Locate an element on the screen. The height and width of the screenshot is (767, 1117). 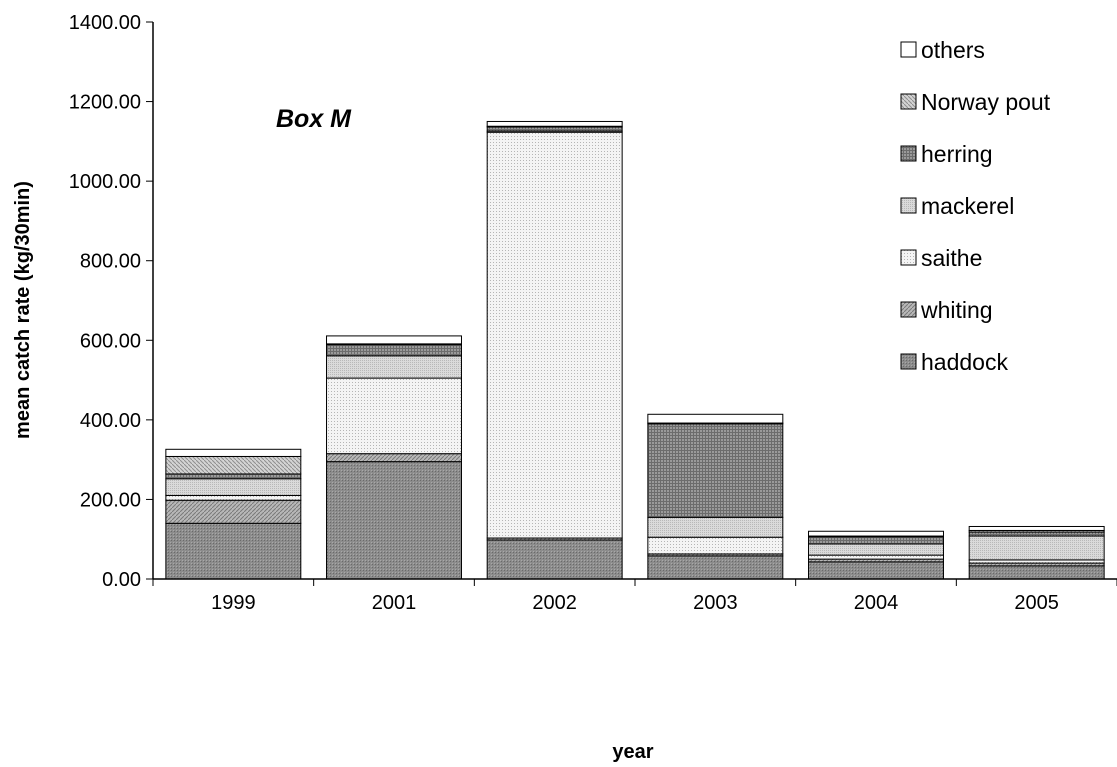
bar-others-2004 is located at coordinates (876, 533).